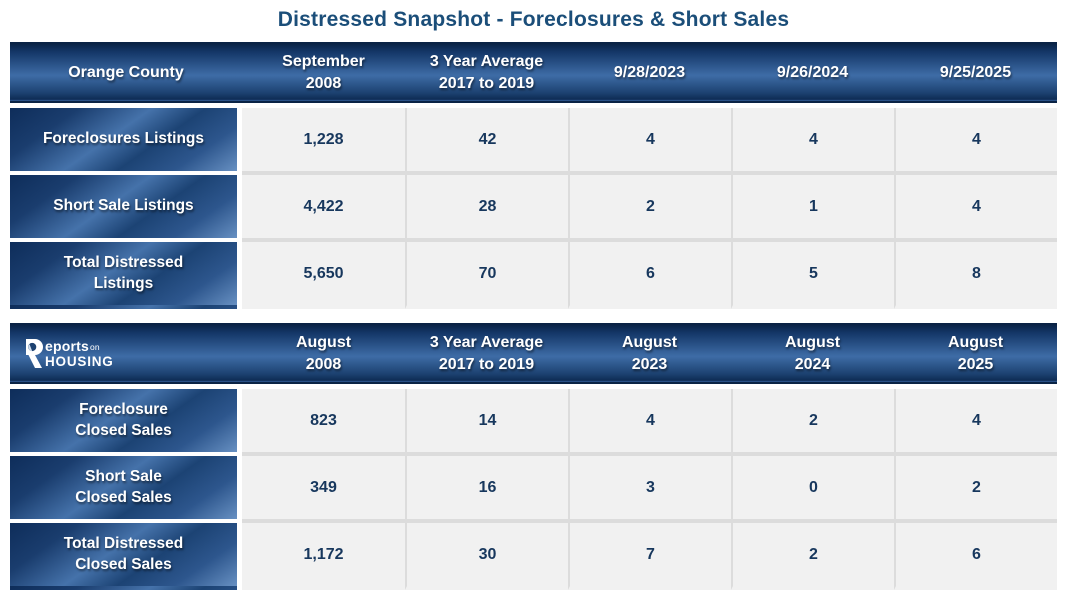 This screenshot has height=613, width=1067. Describe the element at coordinates (649, 72) in the screenshot. I see `column-header-2023-date: 9/28/2023` at that location.